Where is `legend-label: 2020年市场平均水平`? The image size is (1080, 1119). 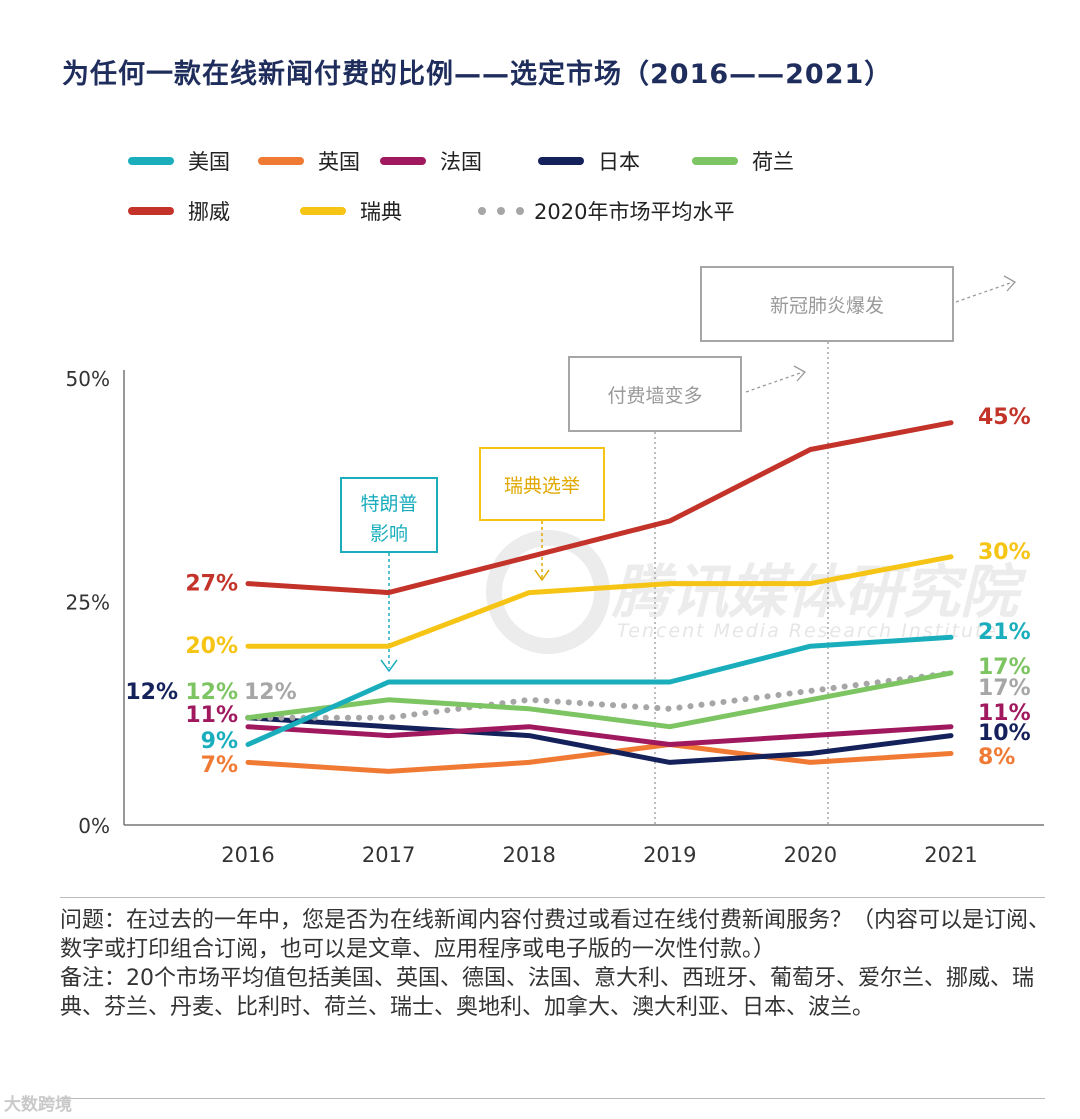
legend-label: 2020年市场平均水平 is located at coordinates (634, 212).